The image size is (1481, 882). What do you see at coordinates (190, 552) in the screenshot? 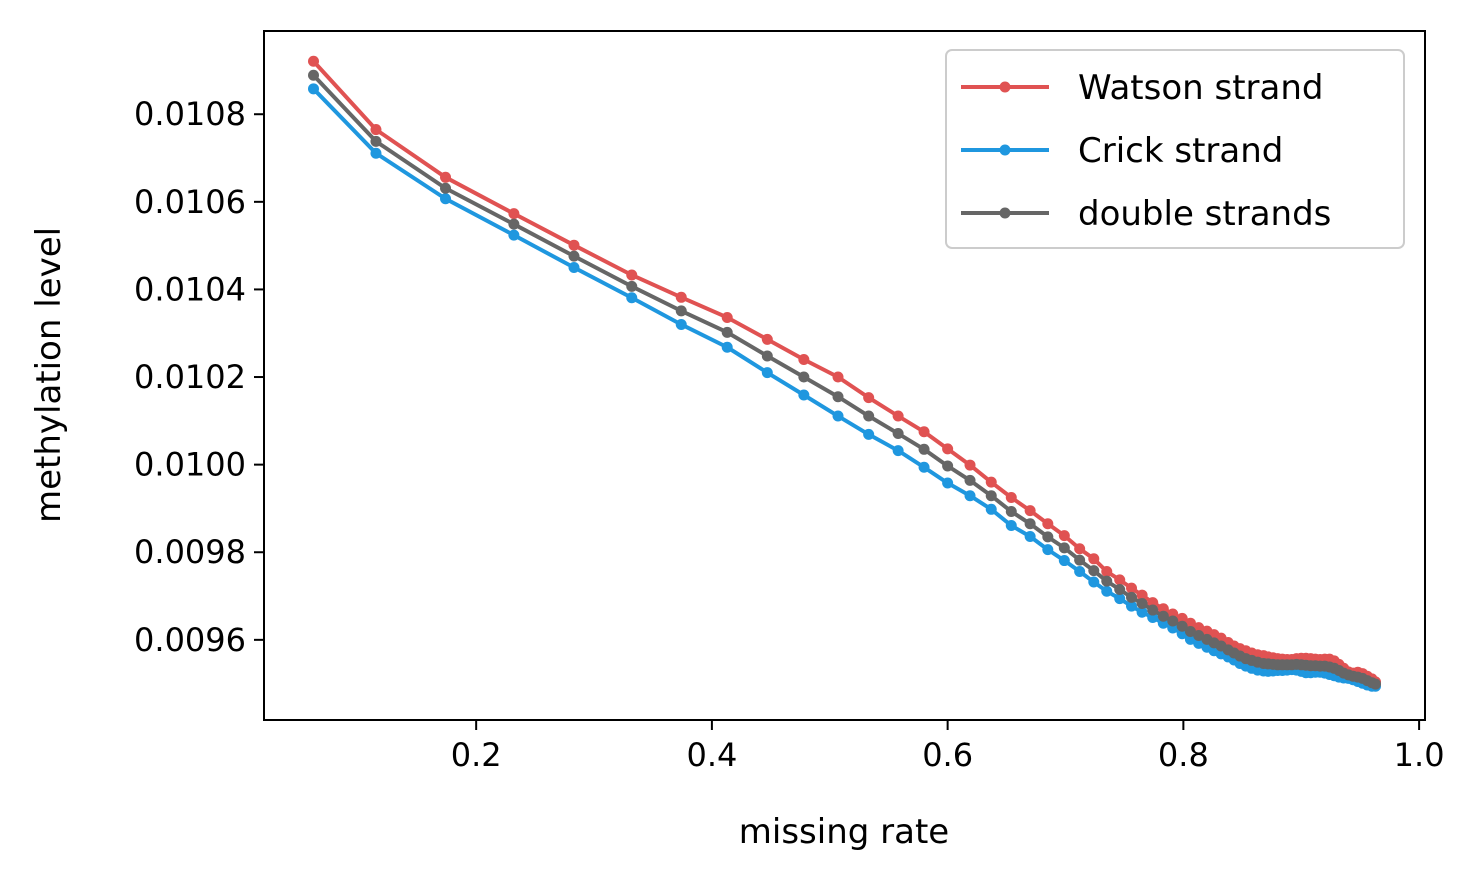
I see `y-tick-label: 0.0098` at bounding box center [190, 552].